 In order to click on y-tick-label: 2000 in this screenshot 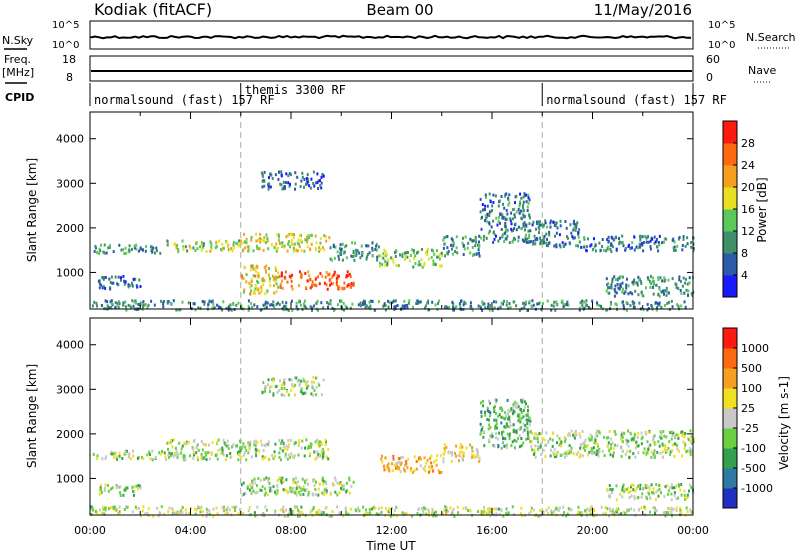, I will do `click(70, 434)`.